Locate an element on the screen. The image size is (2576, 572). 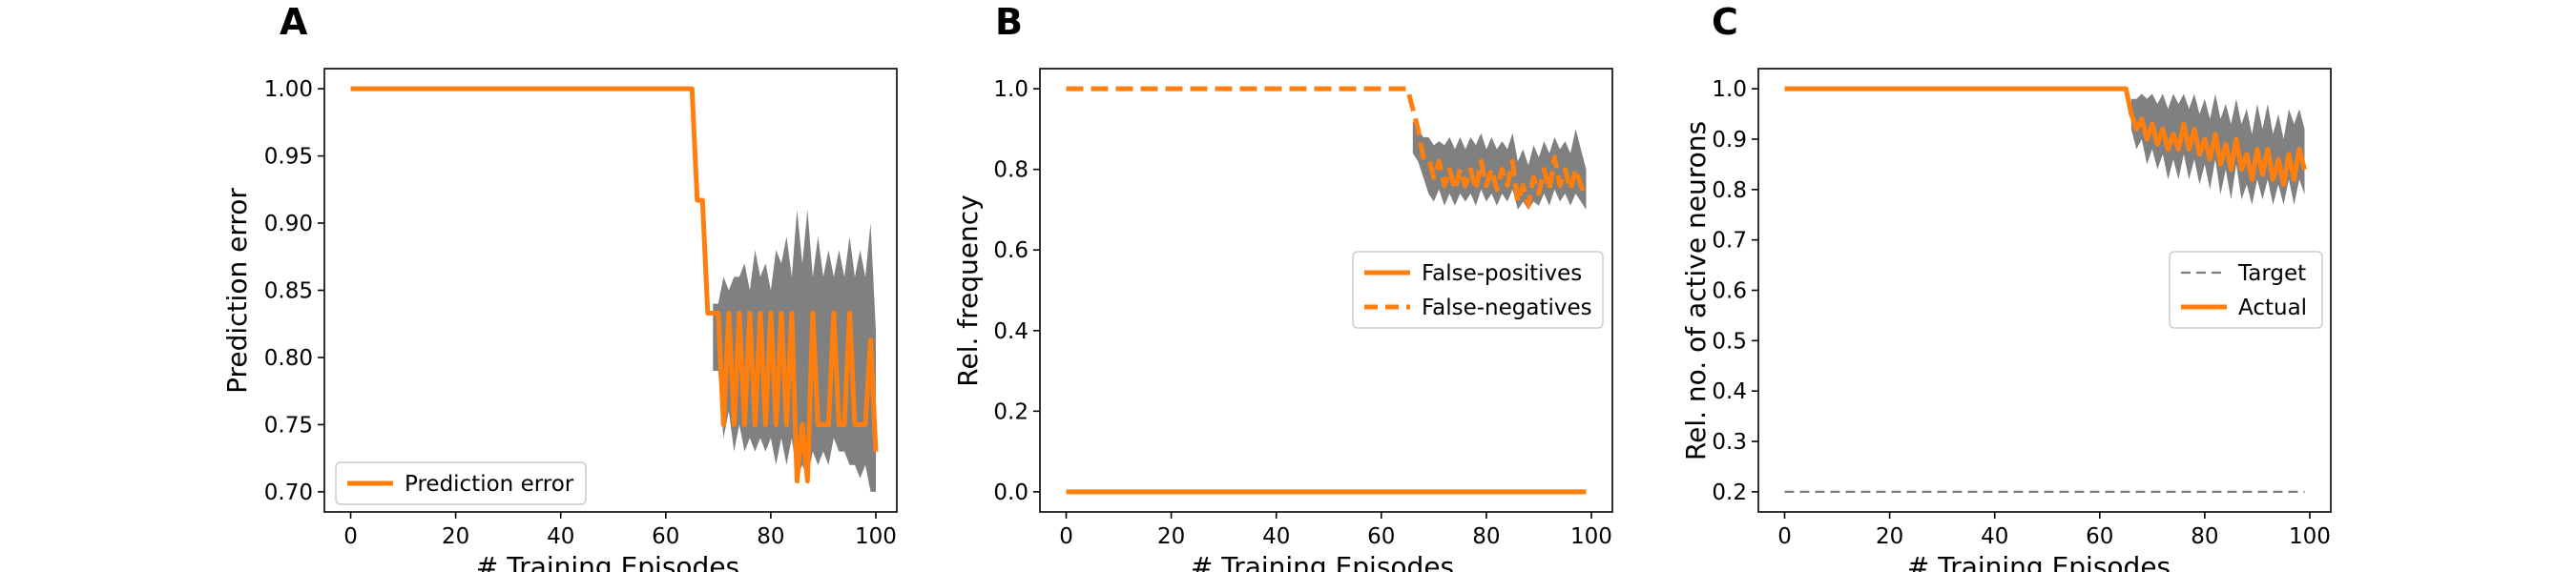
panel-c-legend-label-0: Target is located at coordinates (2271, 273).